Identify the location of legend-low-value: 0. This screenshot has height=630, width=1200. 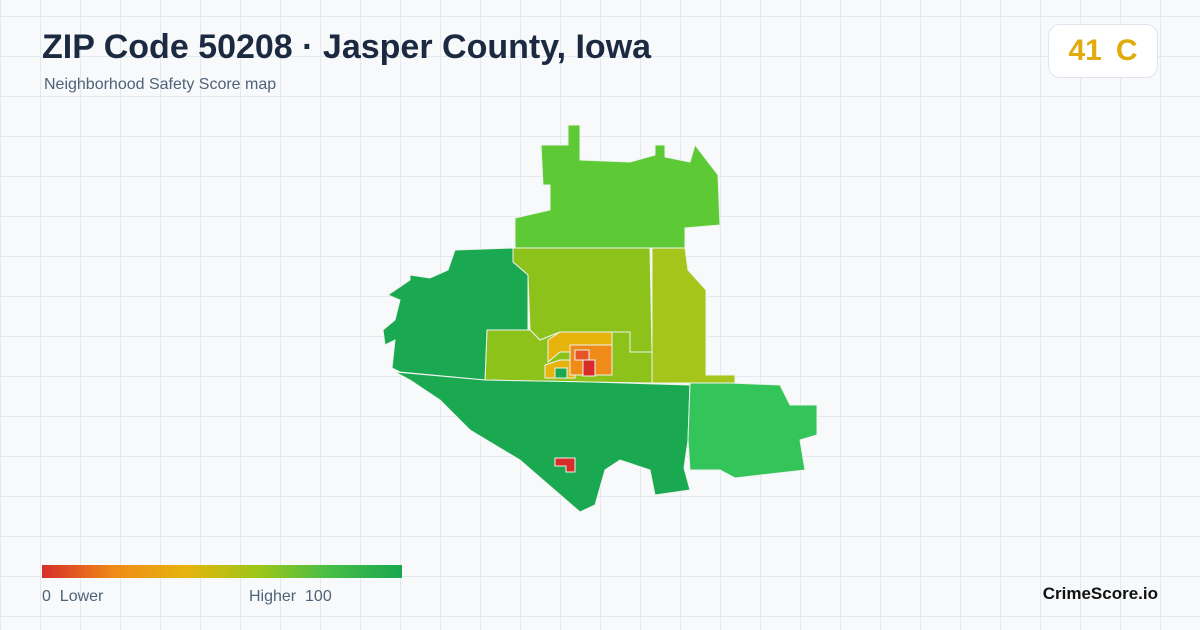
(46, 596).